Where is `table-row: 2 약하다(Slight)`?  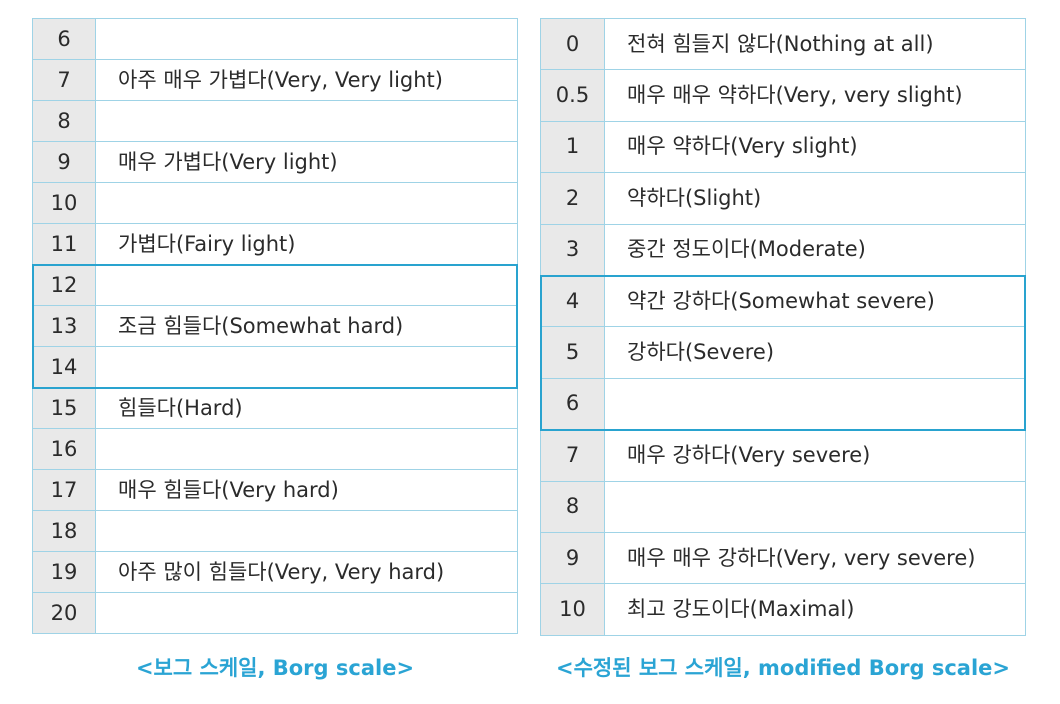
table-row: 2 약하다(Slight) is located at coordinates (783, 198).